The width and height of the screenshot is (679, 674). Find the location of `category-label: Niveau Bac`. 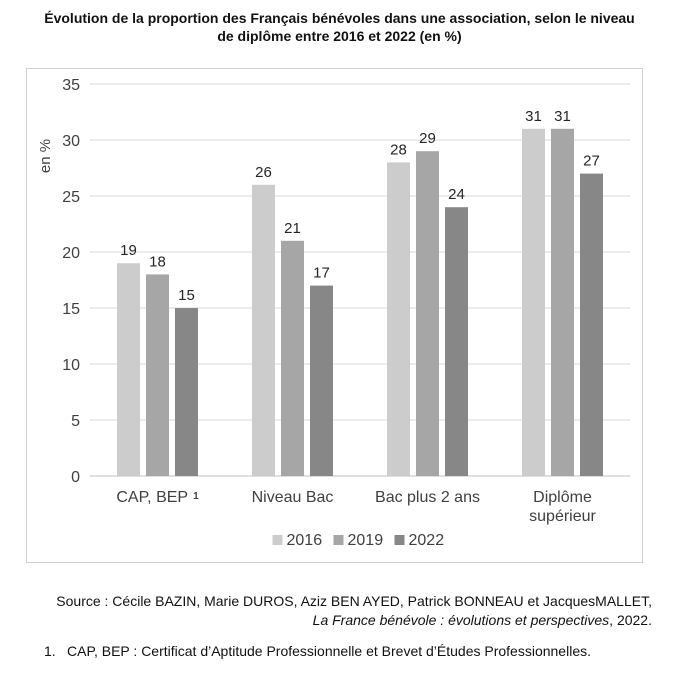

category-label: Niveau Bac is located at coordinates (293, 497).